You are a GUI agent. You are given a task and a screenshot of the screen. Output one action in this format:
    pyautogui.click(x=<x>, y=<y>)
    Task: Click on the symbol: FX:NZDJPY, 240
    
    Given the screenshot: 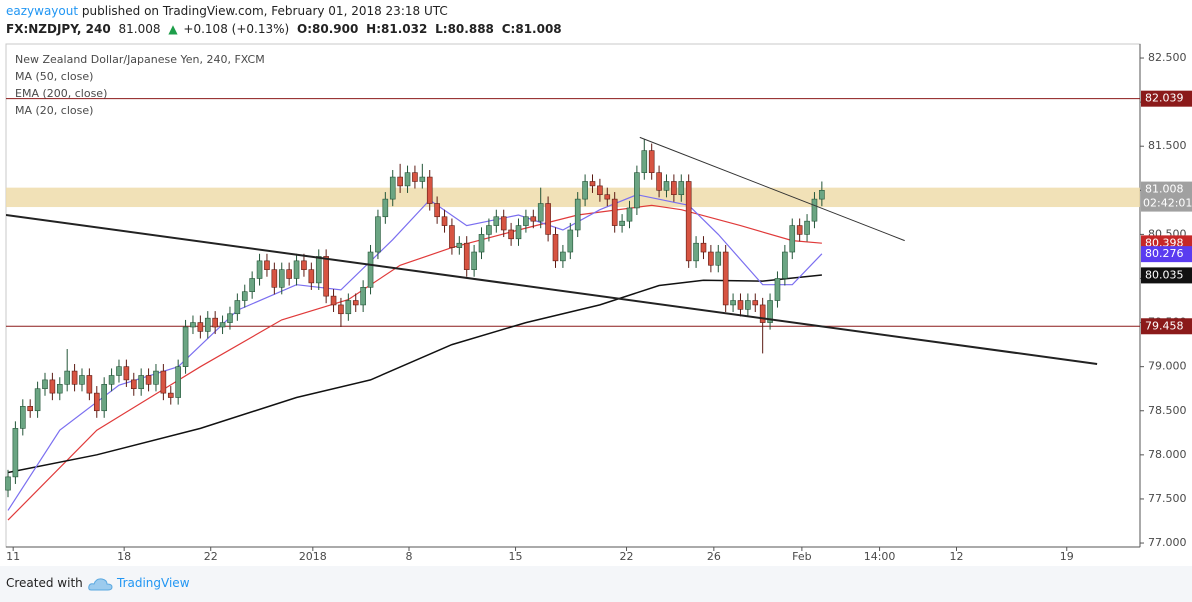 What is the action you would take?
    pyautogui.click(x=58, y=29)
    